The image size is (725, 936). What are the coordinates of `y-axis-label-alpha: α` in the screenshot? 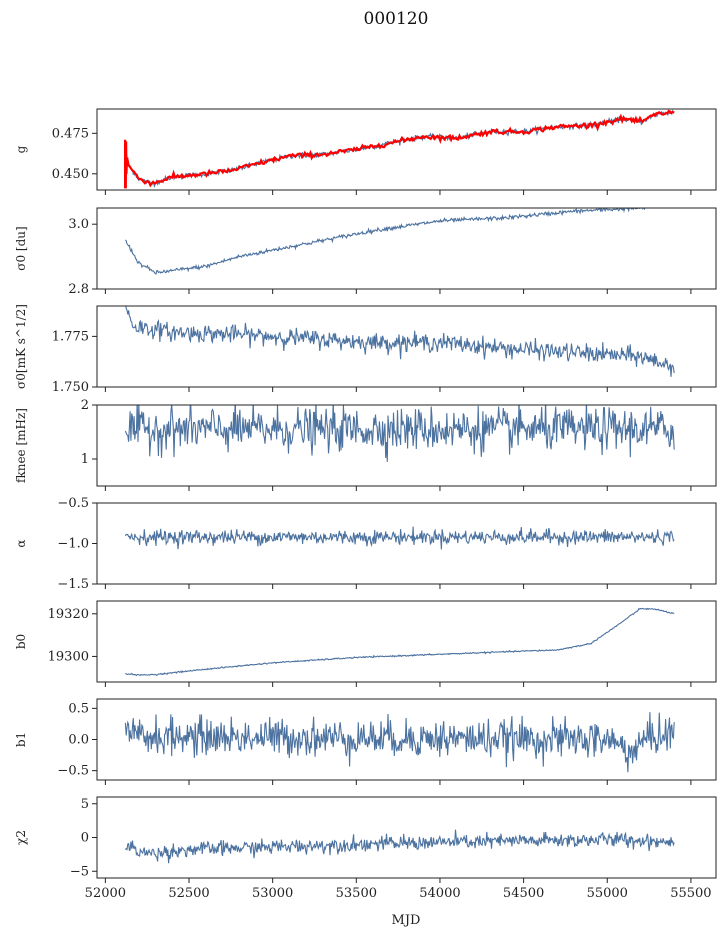 It's located at (21, 543).